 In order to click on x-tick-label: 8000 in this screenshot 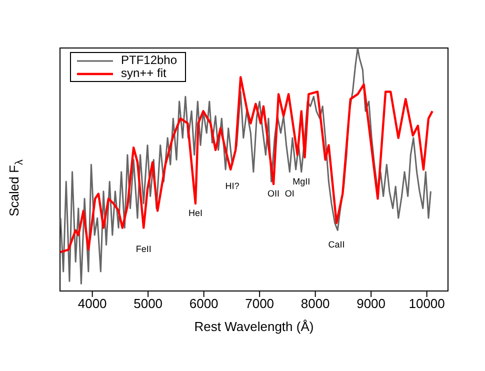, I will do `click(315, 304)`.